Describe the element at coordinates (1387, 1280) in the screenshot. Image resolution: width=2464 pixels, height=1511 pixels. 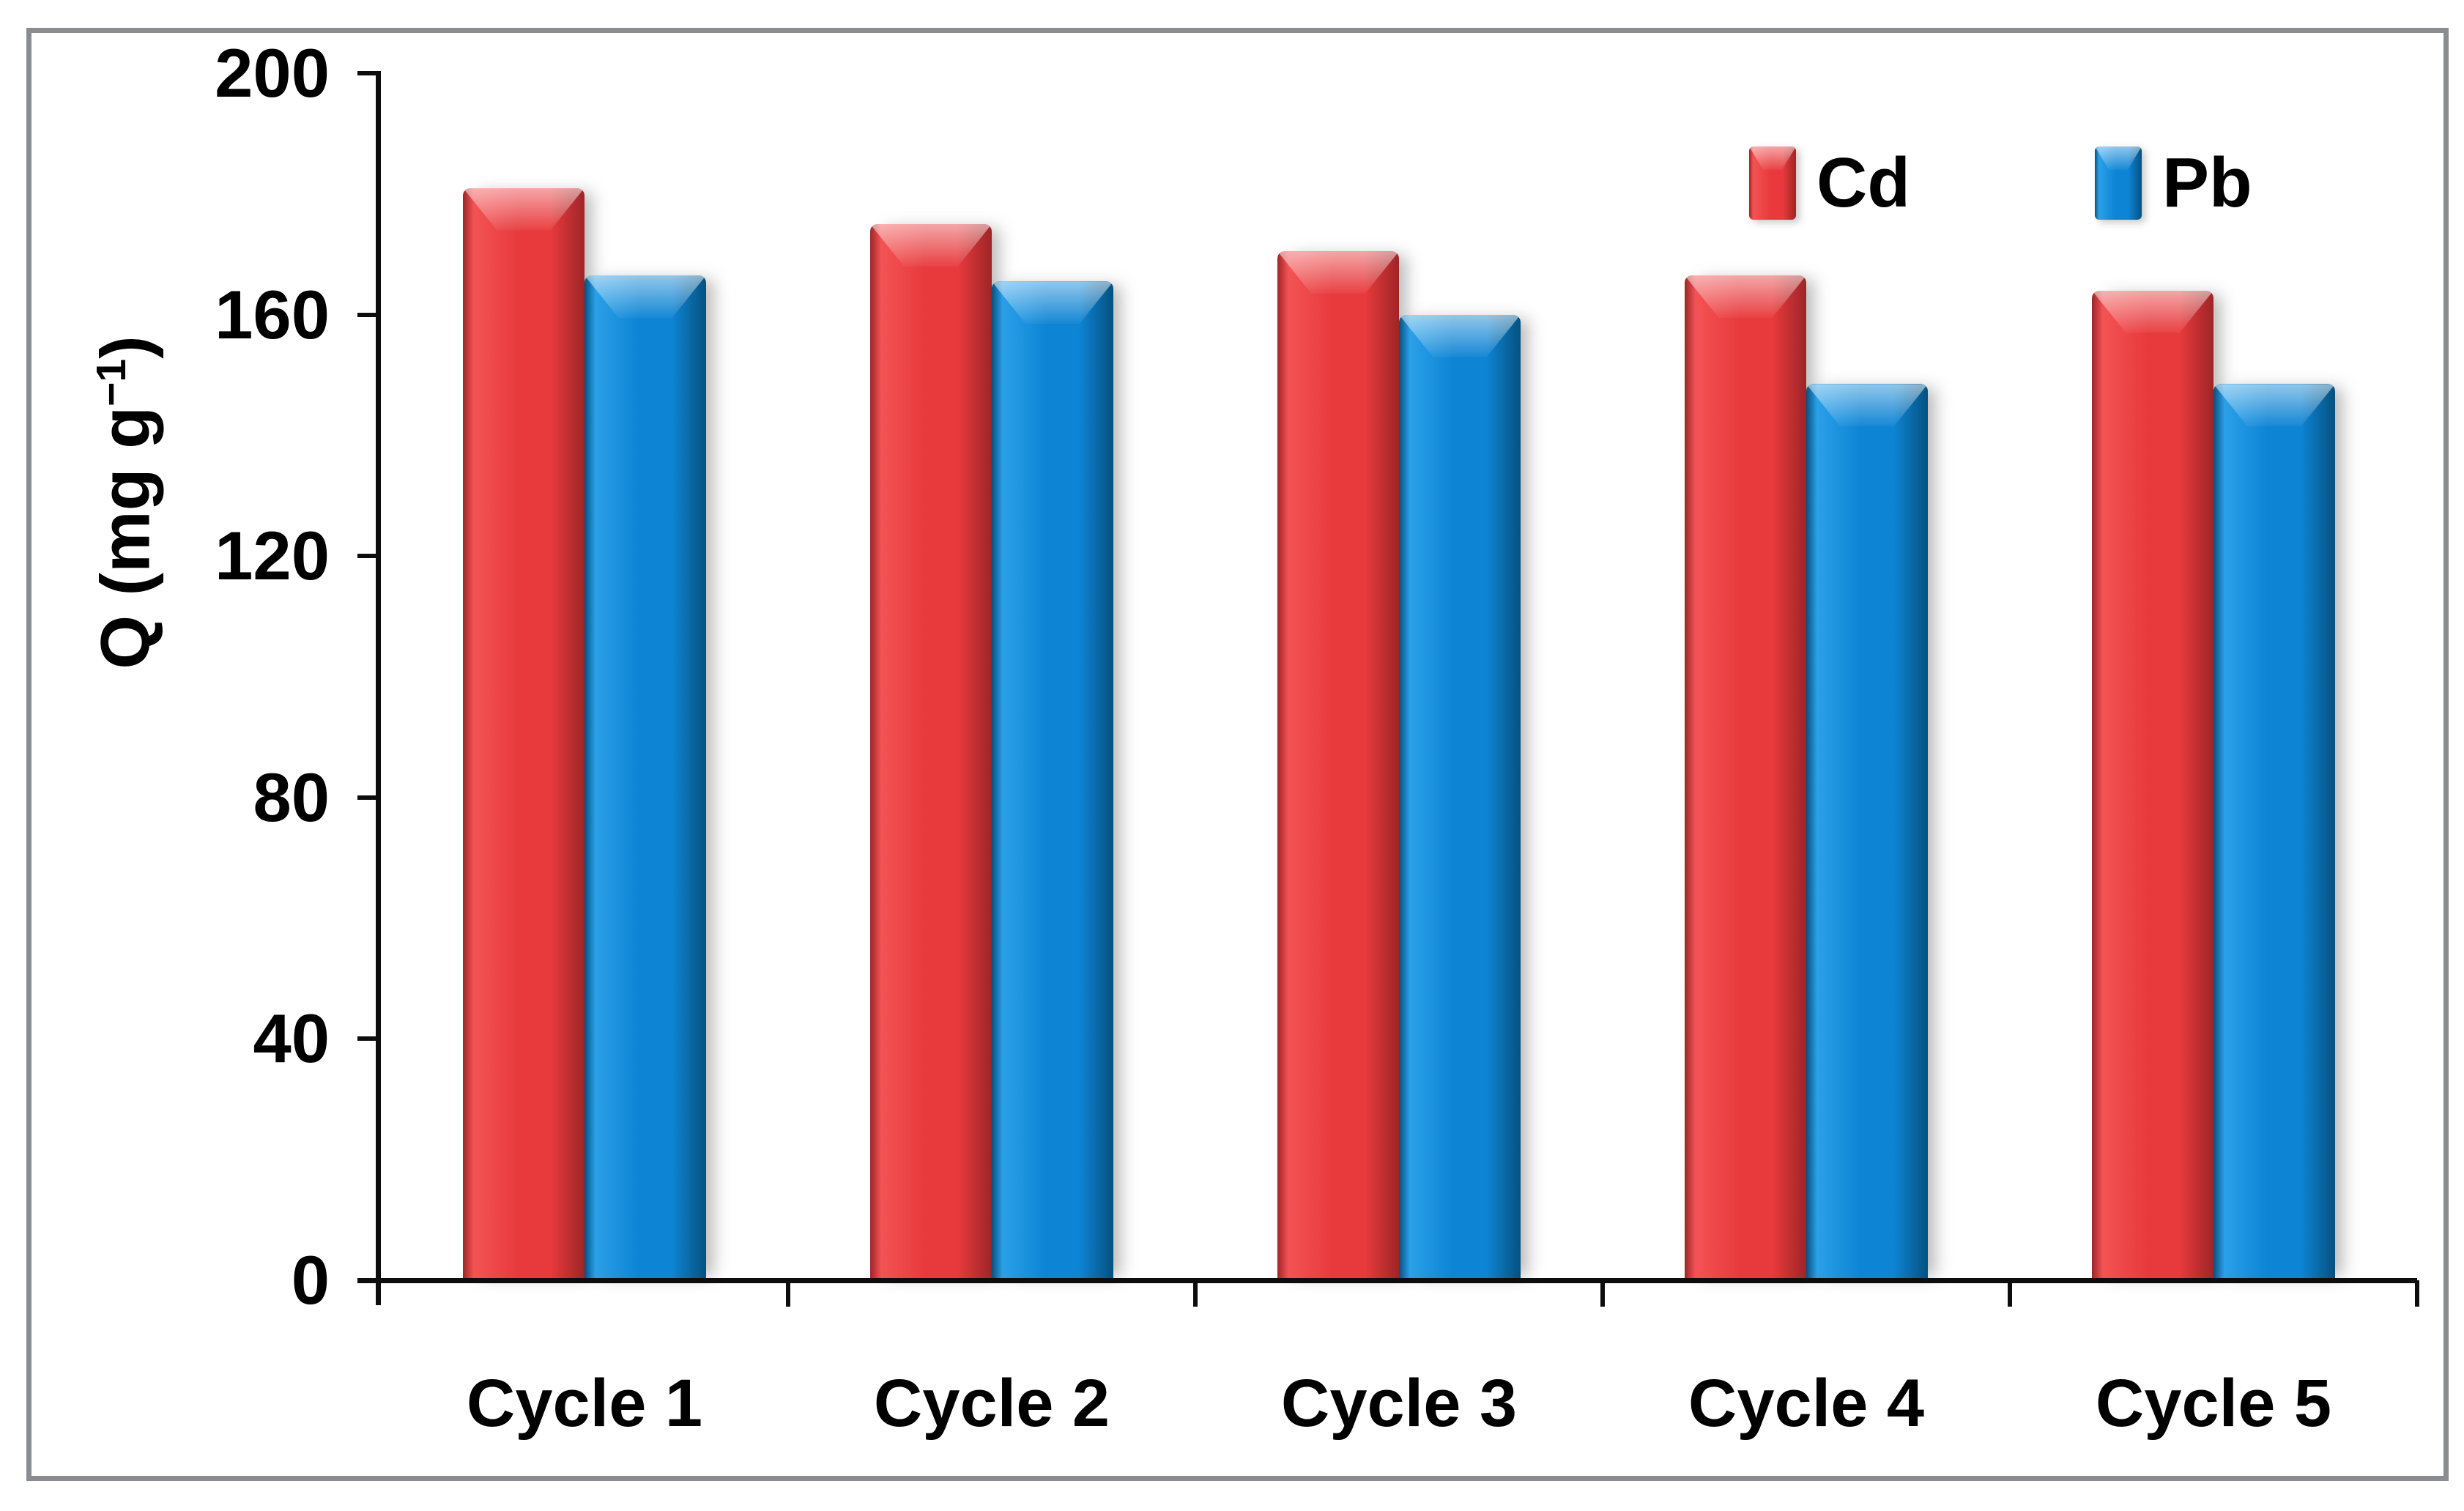
I see `x-axis` at that location.